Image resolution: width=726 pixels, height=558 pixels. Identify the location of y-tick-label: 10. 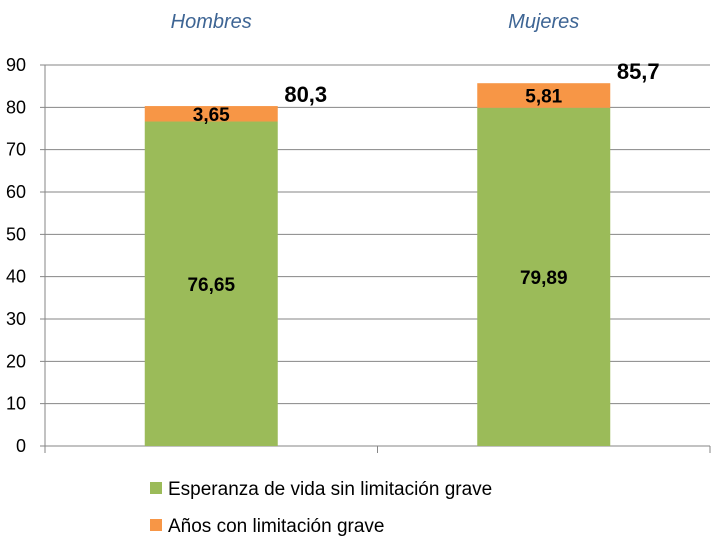
(16, 404).